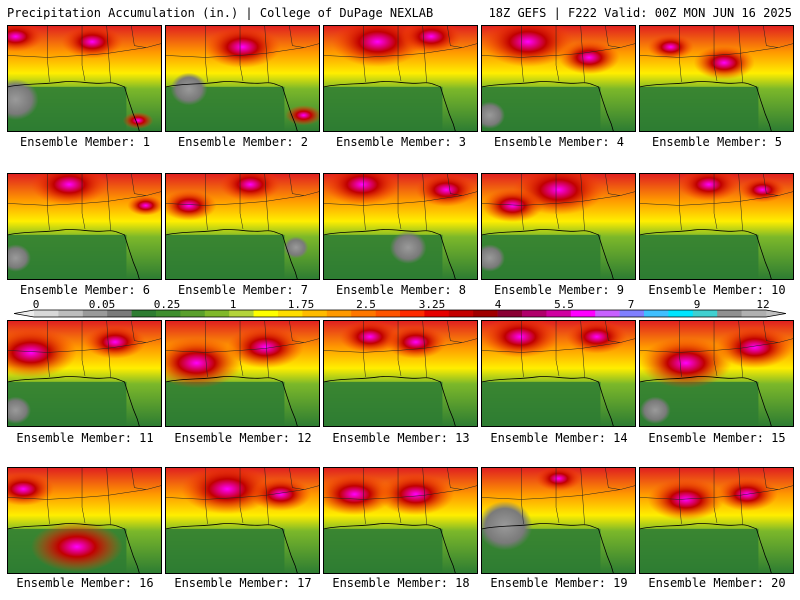  What do you see at coordinates (717, 142) in the screenshot?
I see `ensemble-member-label: Ensemble Member: 5` at bounding box center [717, 142].